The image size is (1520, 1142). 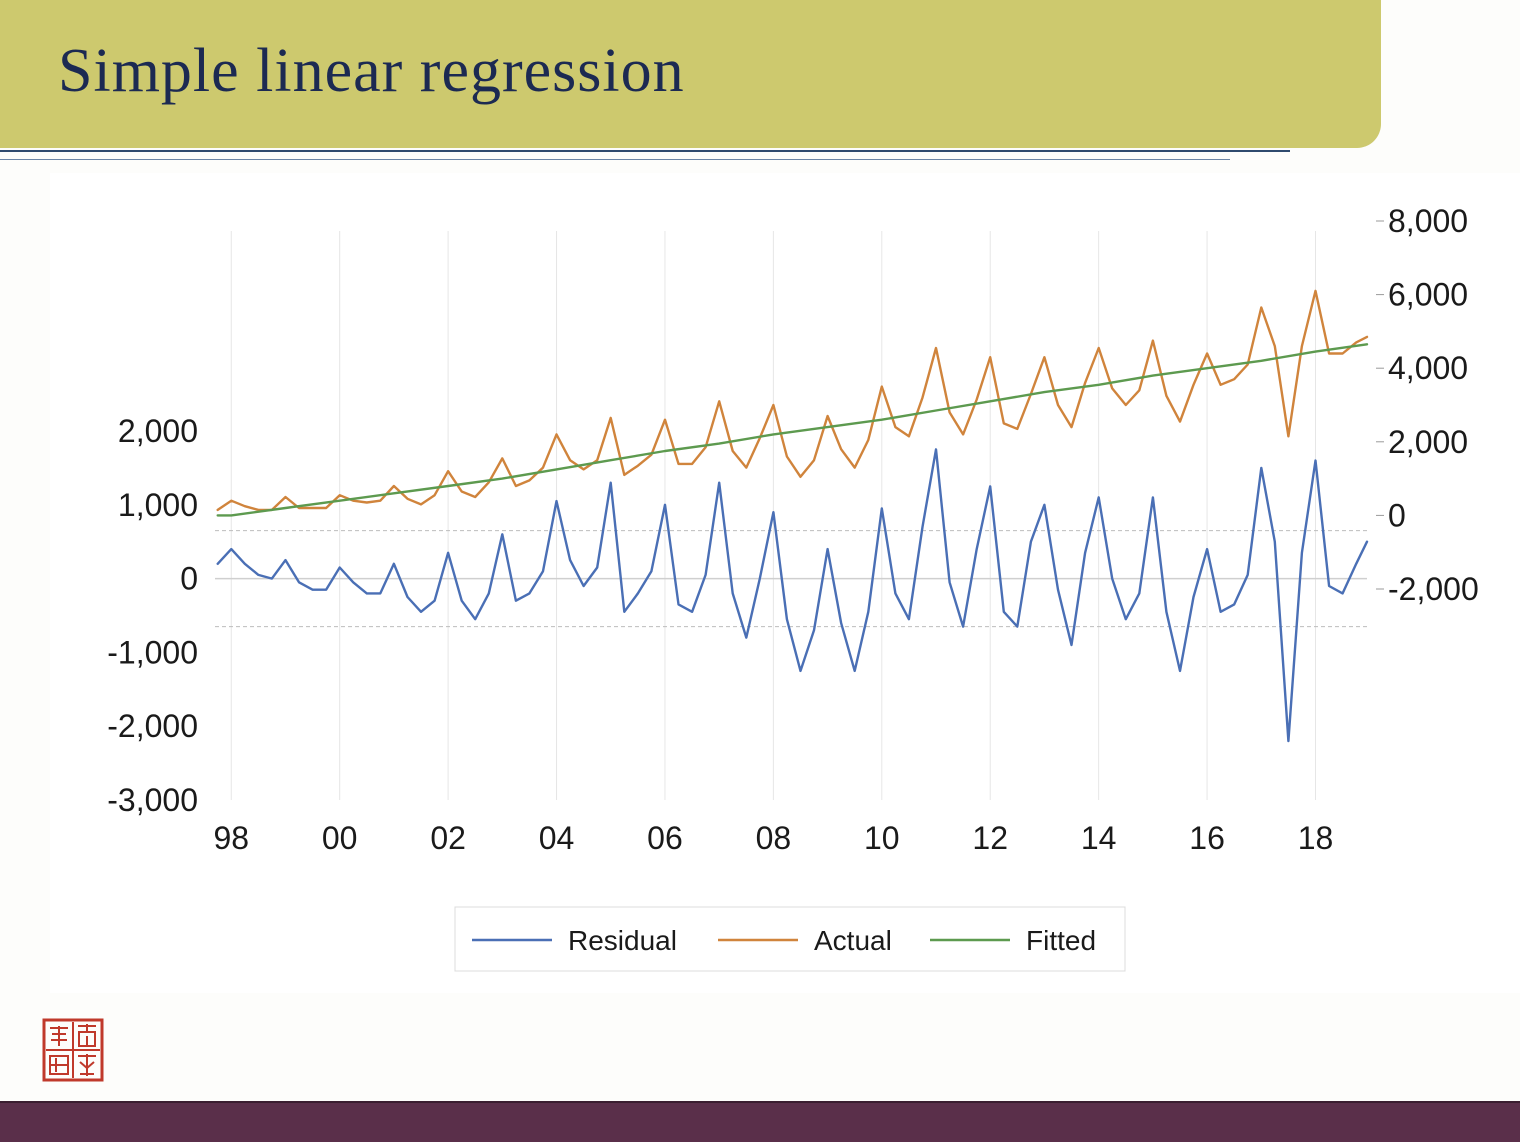 I want to click on x-tick-label: 16, so click(x=1207, y=838).